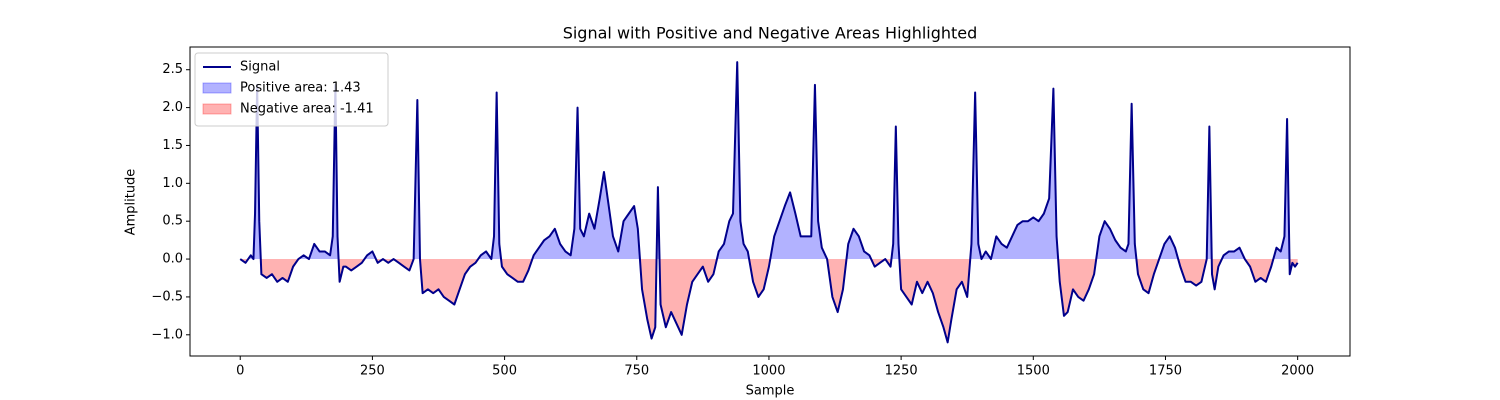  I want to click on y-tick-label: 1.5, so click(172, 145).